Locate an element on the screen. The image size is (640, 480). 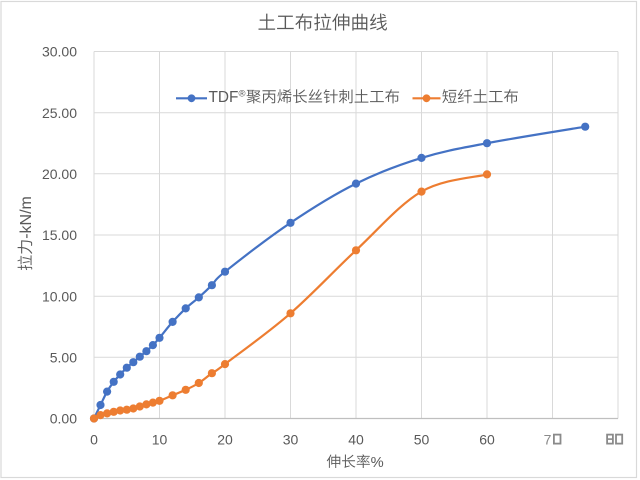
svg-text: 25.00 is located at coordinates (59, 113).